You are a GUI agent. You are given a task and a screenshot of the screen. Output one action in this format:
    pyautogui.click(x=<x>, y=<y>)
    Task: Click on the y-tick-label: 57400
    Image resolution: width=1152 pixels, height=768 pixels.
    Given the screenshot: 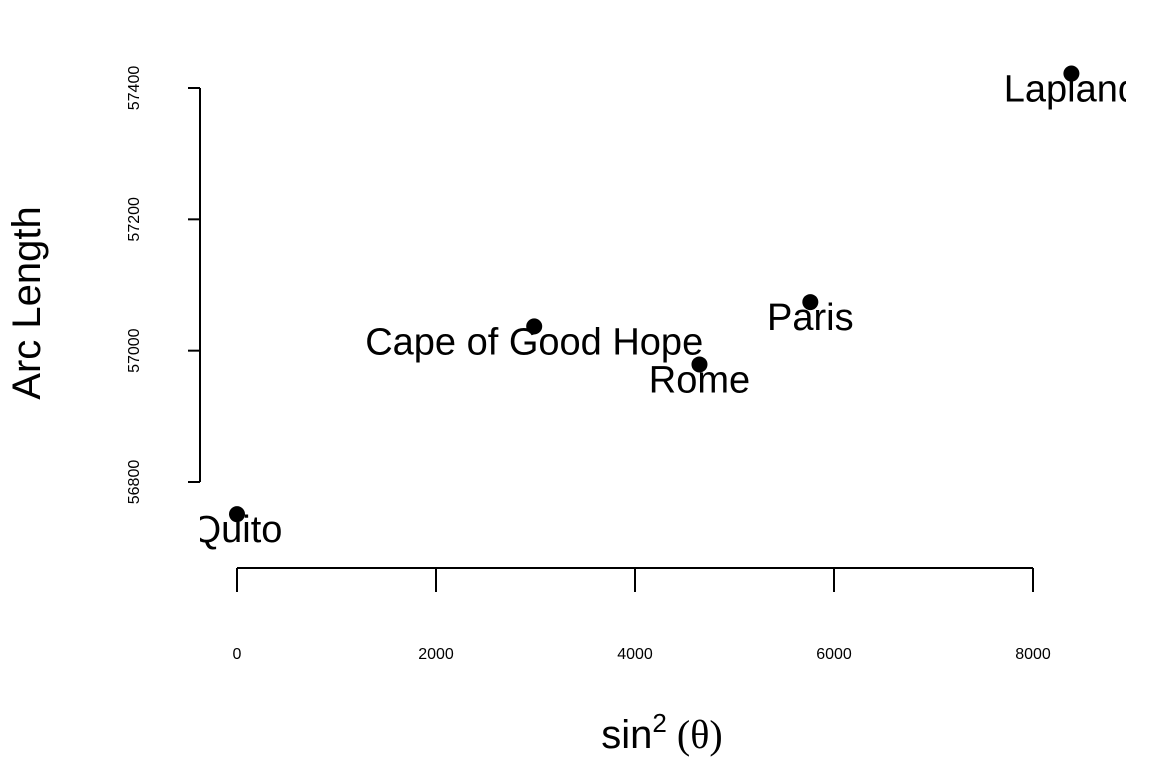 What is the action you would take?
    pyautogui.click(x=134, y=88)
    